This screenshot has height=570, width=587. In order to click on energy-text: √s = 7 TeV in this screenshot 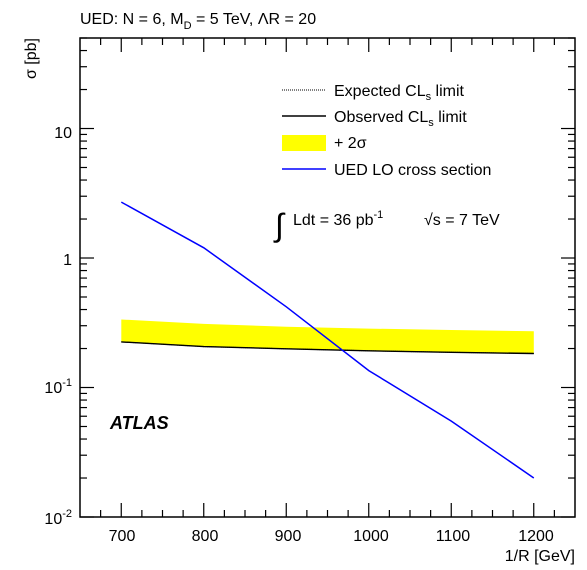, I will do `click(462, 220)`.